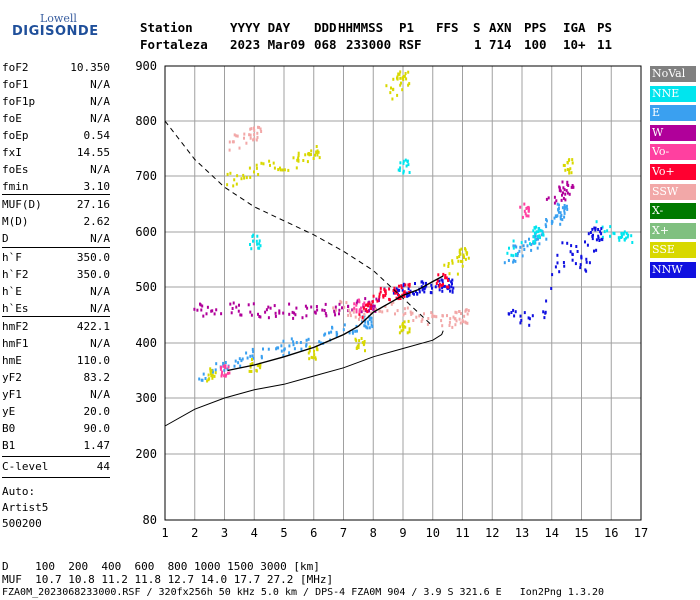  I want to click on header-value: 1, so click(478, 44).